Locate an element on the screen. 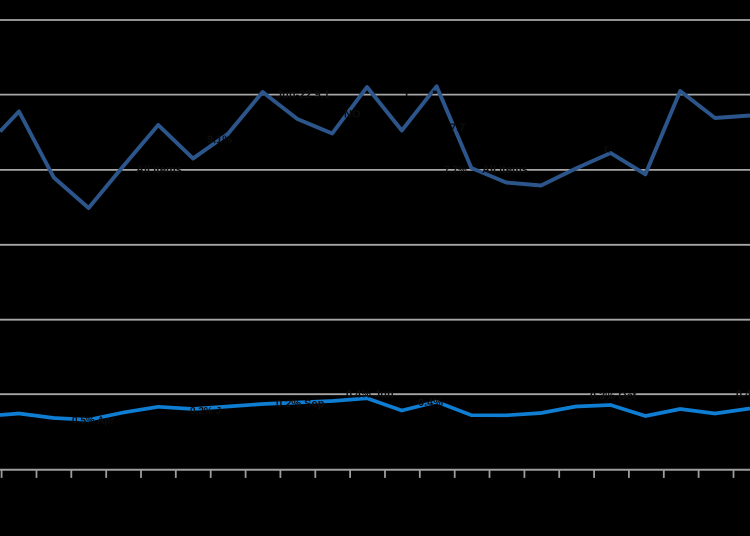 The image size is (750, 536). svg-text: r. is located at coordinates (607, 150).